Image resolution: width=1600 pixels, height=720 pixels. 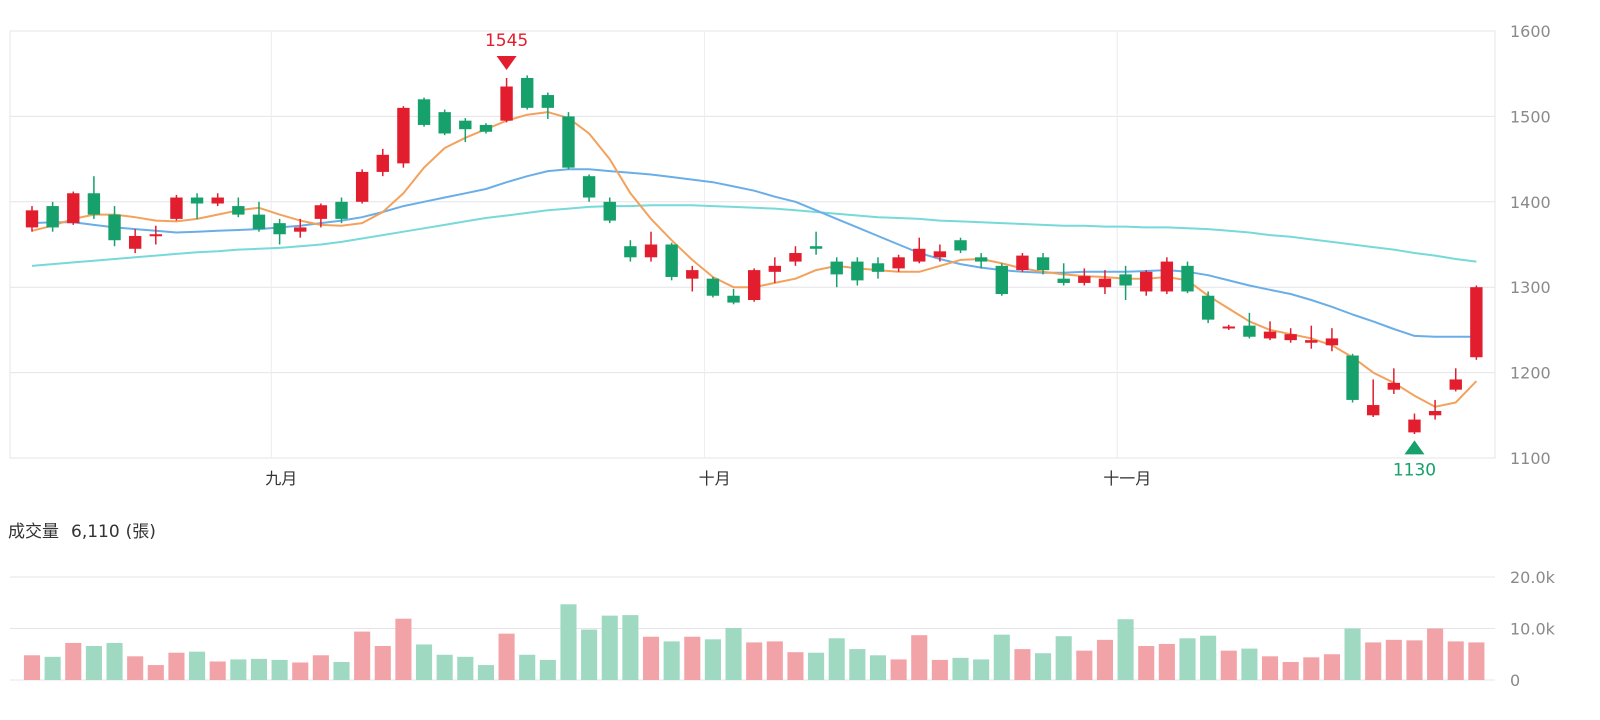 I want to click on volume-title: 成交量, so click(x=33, y=532).